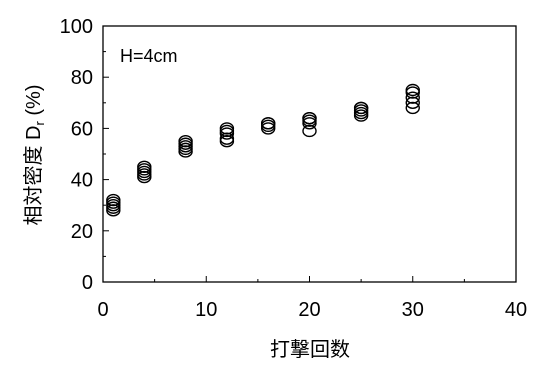 The height and width of the screenshot is (365, 534). I want to click on x-tick-label: 30, so click(413, 310).